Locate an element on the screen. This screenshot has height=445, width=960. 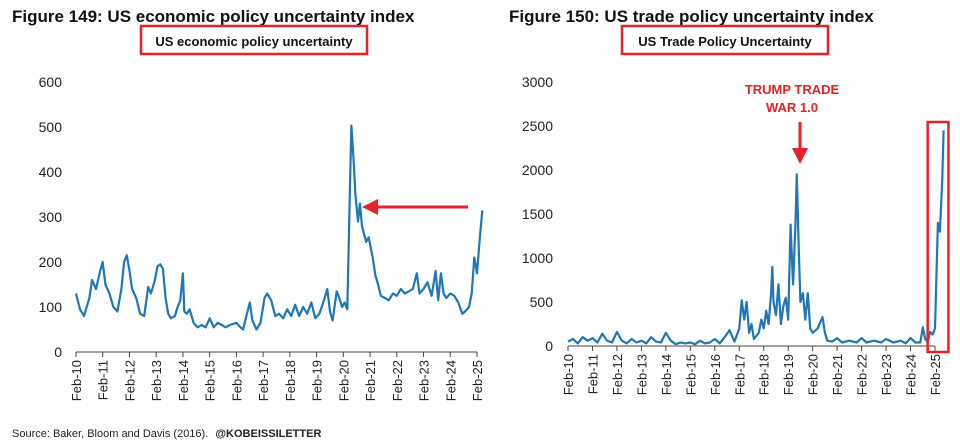
y-tick-label: 200 is located at coordinates (51, 262).